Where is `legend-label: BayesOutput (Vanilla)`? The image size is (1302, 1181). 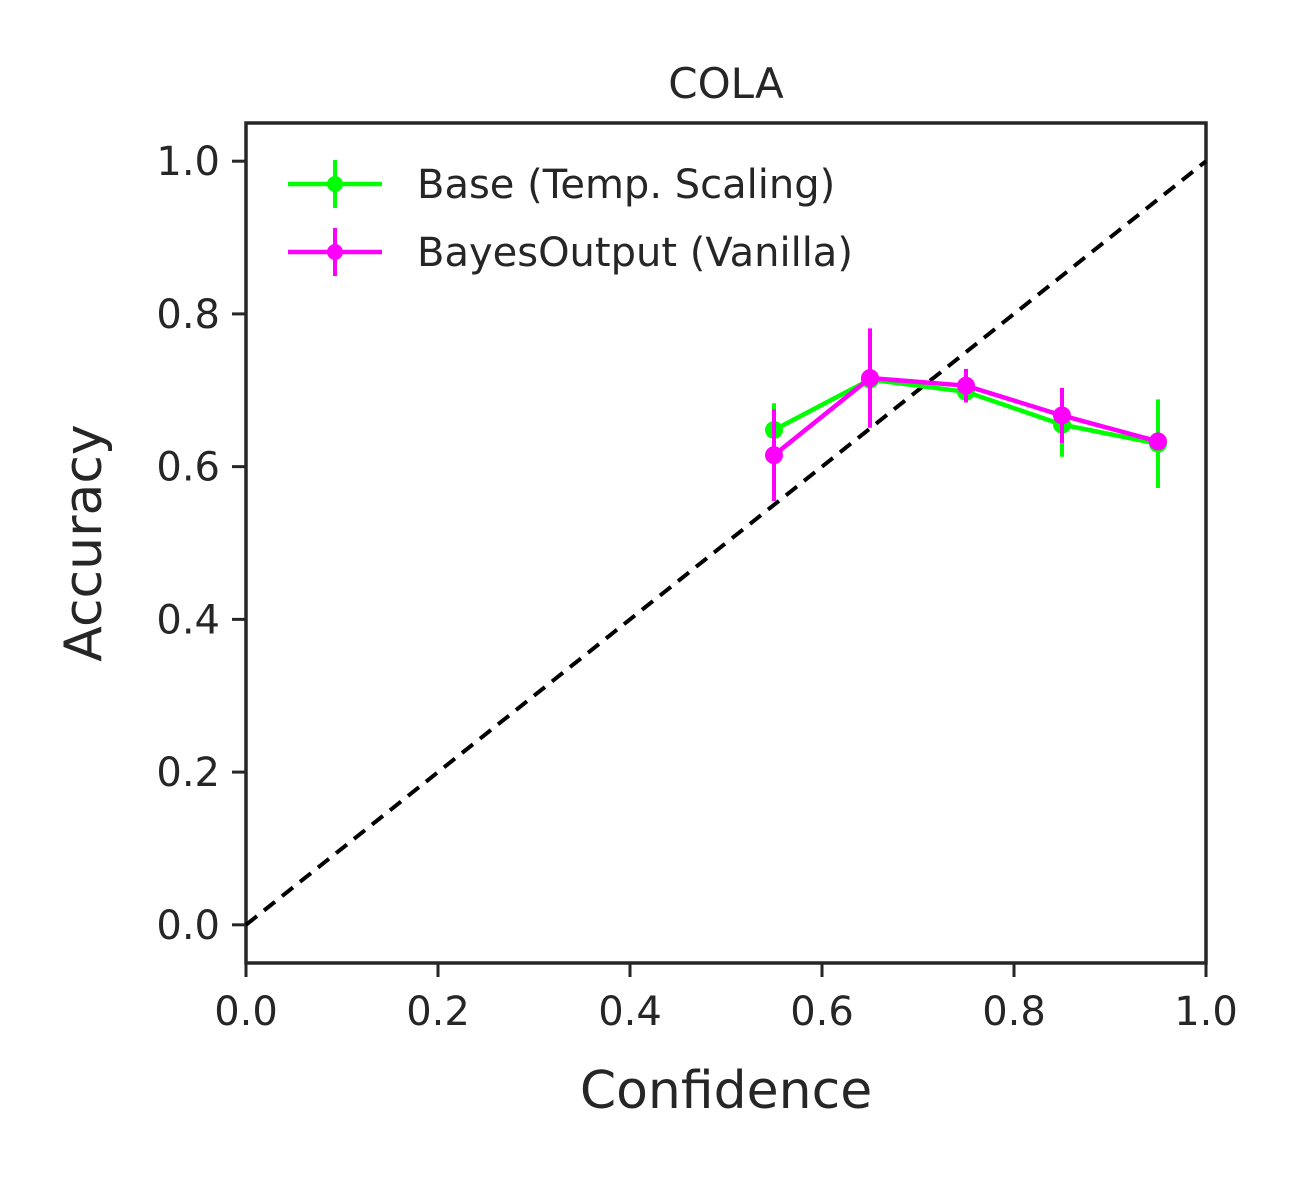
legend-label: BayesOutput (Vanilla) is located at coordinates (635, 253).